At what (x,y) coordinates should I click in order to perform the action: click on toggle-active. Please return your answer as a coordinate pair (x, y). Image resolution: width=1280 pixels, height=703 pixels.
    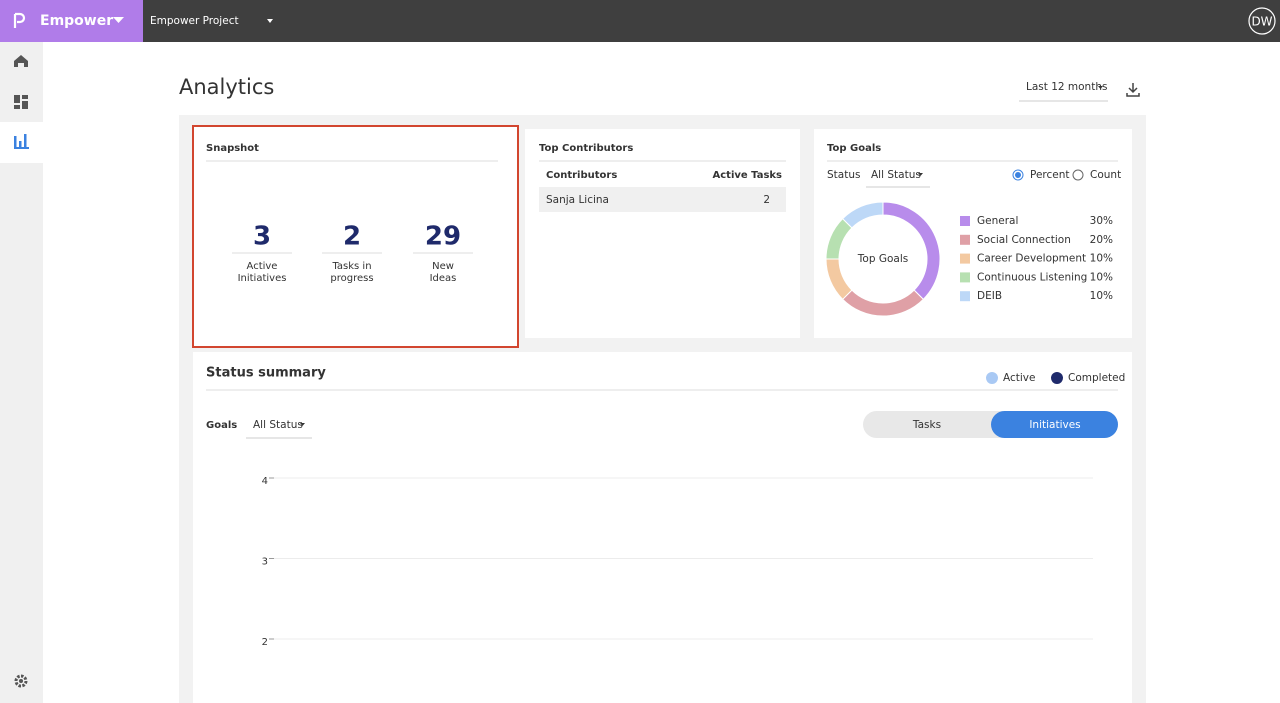
    Looking at the image, I should click on (1054, 424).